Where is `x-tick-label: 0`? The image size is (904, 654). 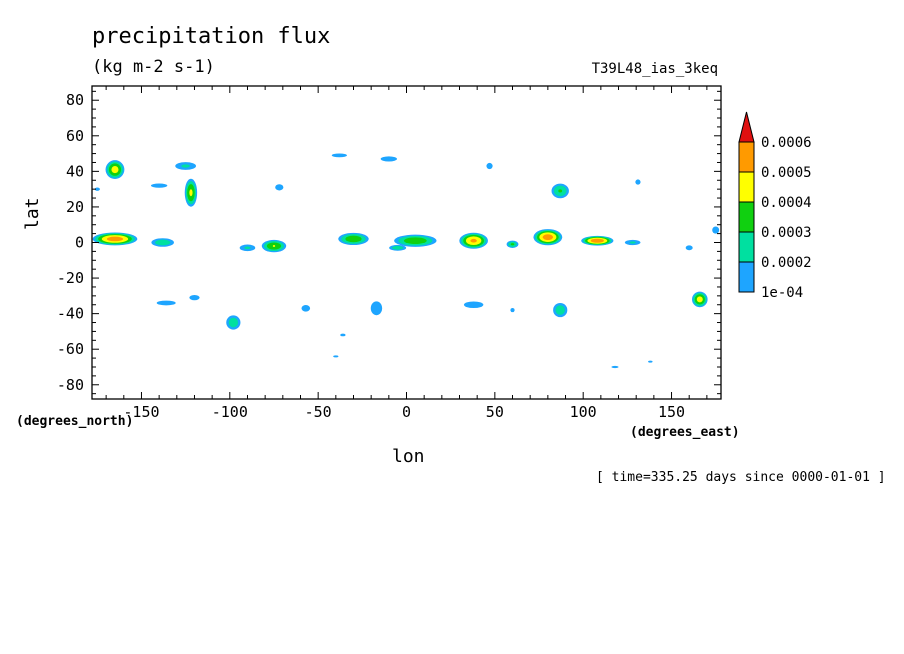 x-tick-label: 0 is located at coordinates (406, 412).